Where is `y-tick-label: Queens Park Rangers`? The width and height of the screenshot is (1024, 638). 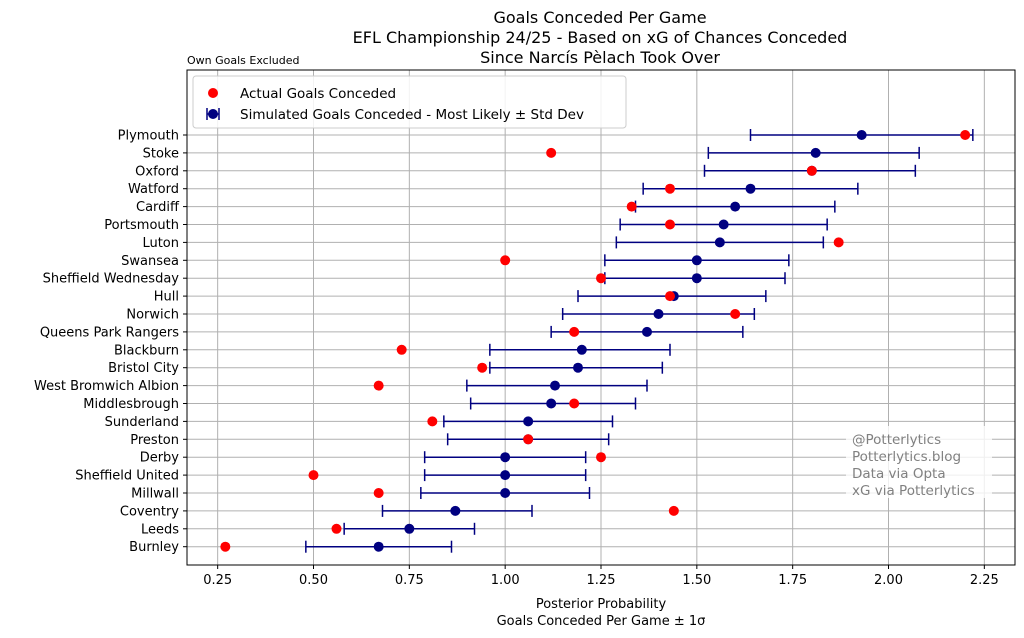
y-tick-label: Queens Park Rangers is located at coordinates (109, 332).